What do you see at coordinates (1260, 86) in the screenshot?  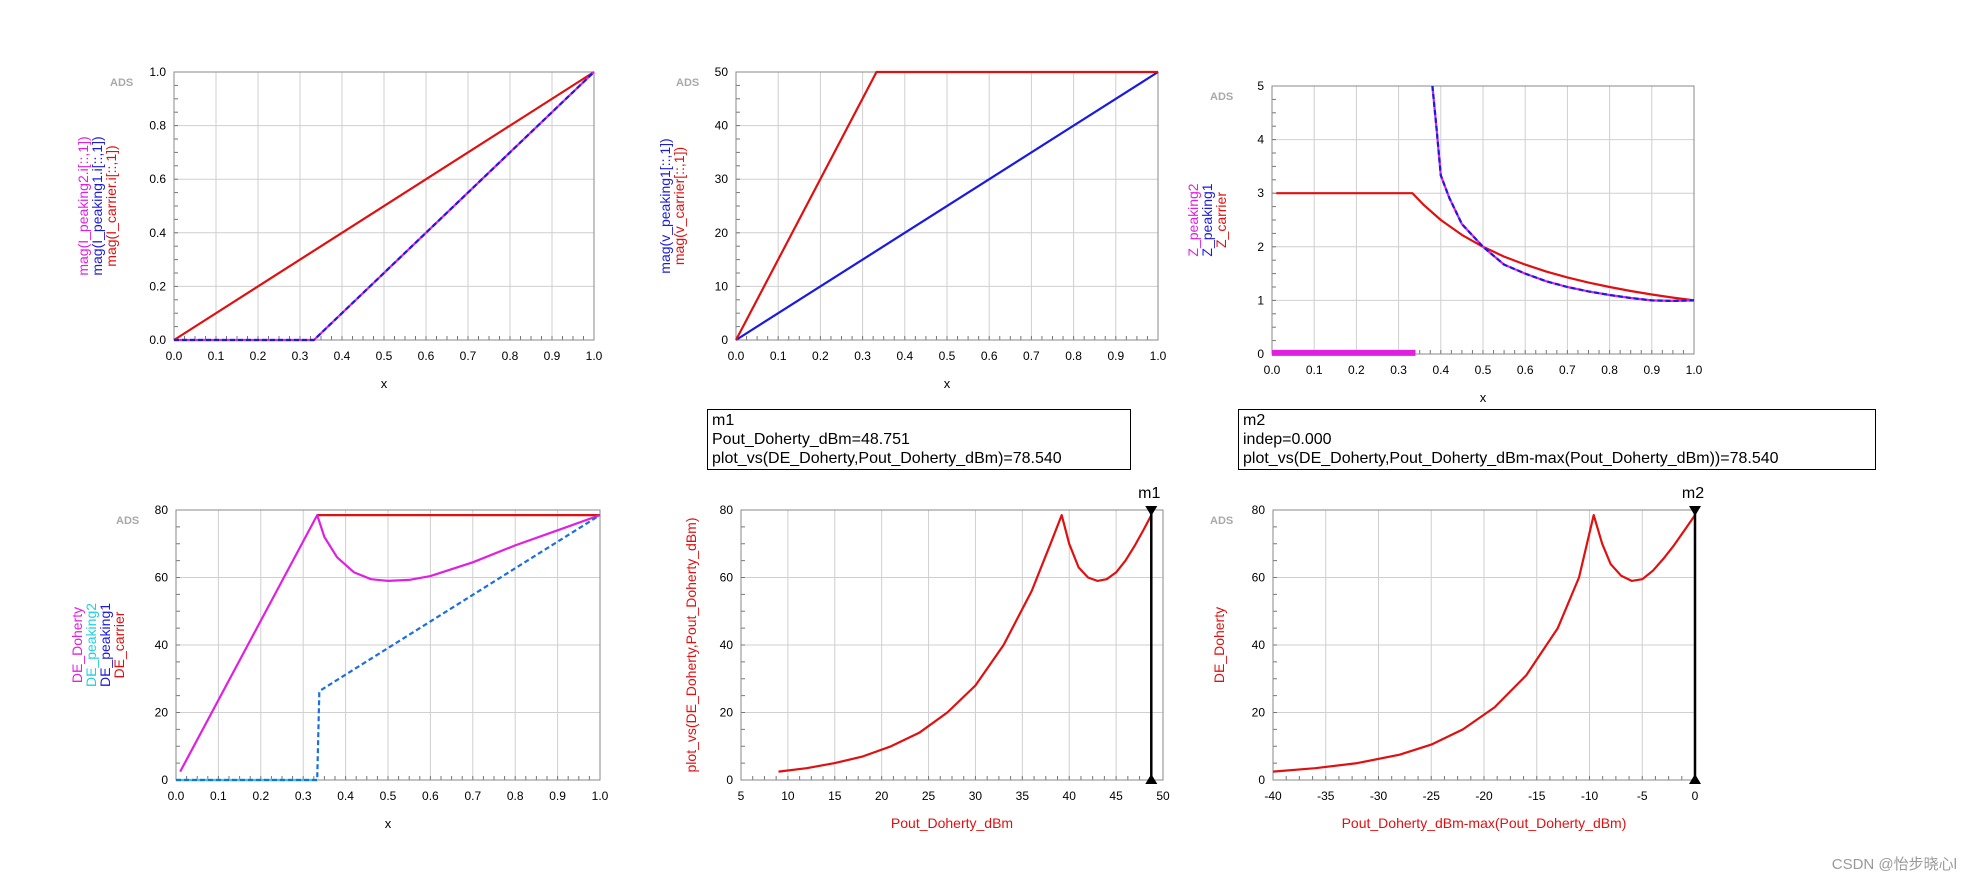 I see `y-tick-label: 5` at bounding box center [1260, 86].